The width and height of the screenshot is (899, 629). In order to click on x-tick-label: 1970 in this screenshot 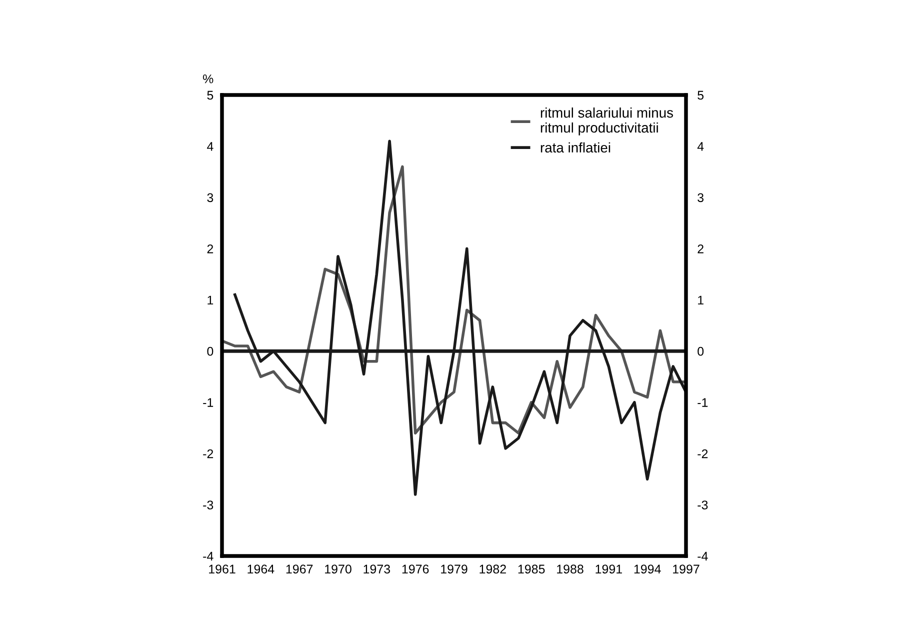, I will do `click(338, 569)`.